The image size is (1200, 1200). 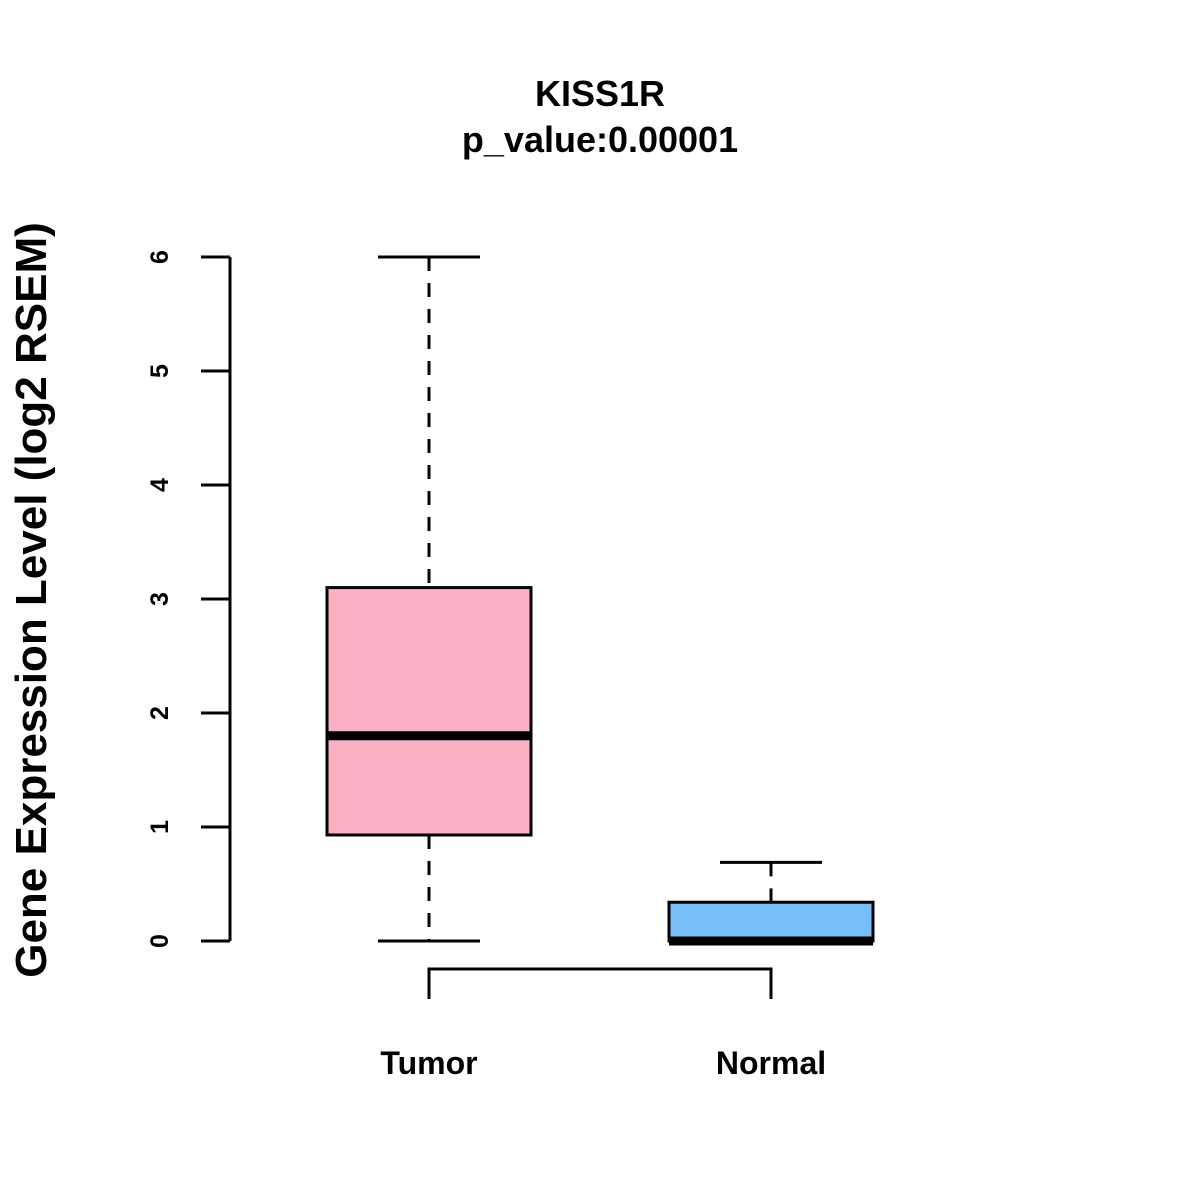 I want to click on category-label-tumor: Tumor, so click(x=428, y=1063).